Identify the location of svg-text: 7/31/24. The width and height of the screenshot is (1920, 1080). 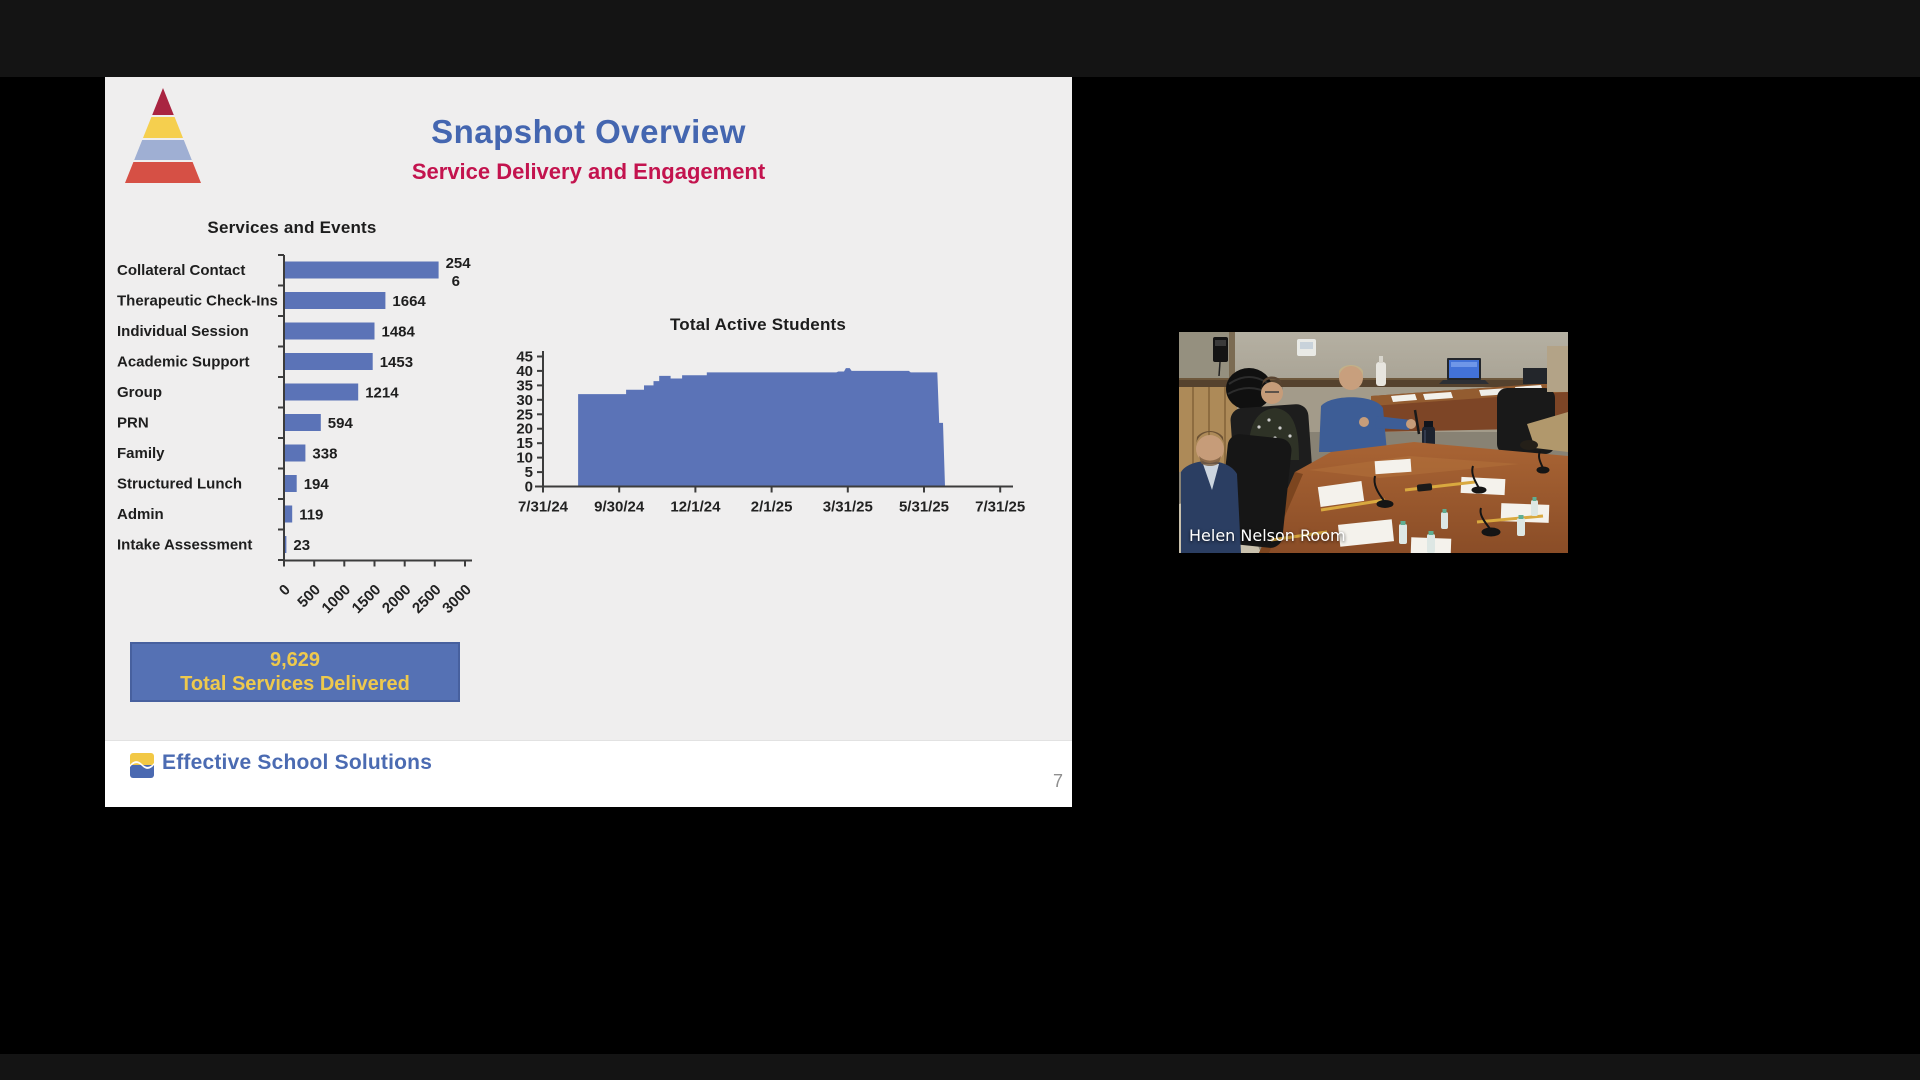
(543, 507).